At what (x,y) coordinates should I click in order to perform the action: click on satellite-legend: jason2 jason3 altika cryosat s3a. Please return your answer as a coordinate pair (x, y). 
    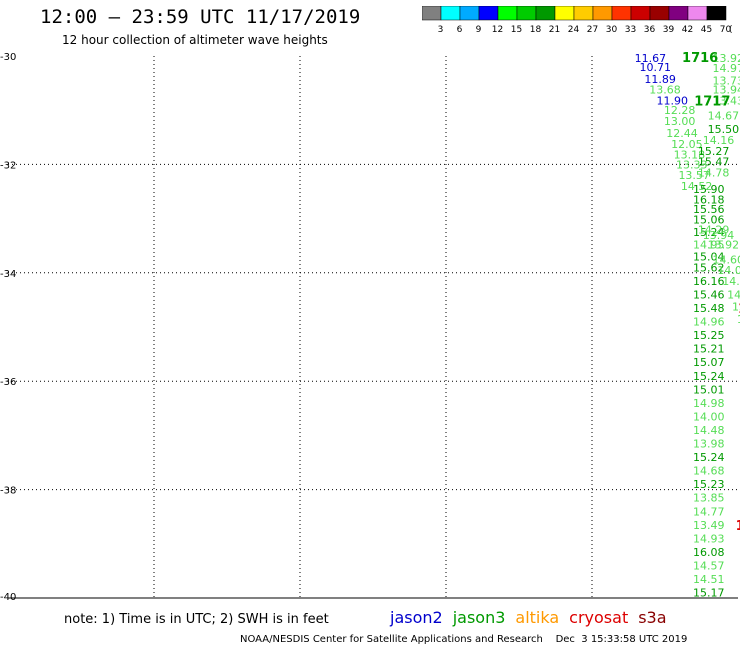
    Looking at the image, I should click on (533, 617).